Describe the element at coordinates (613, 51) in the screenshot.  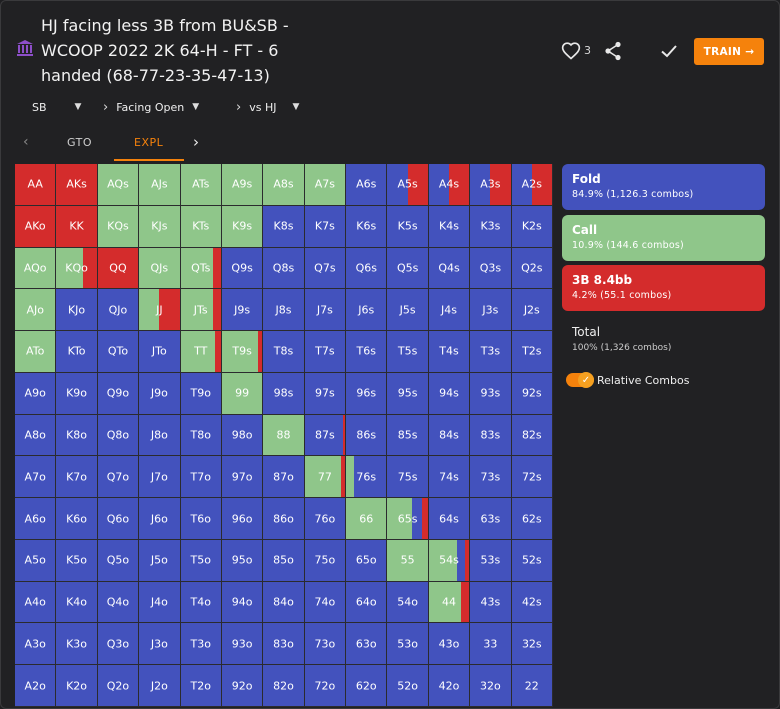
I see `share-icon` at that location.